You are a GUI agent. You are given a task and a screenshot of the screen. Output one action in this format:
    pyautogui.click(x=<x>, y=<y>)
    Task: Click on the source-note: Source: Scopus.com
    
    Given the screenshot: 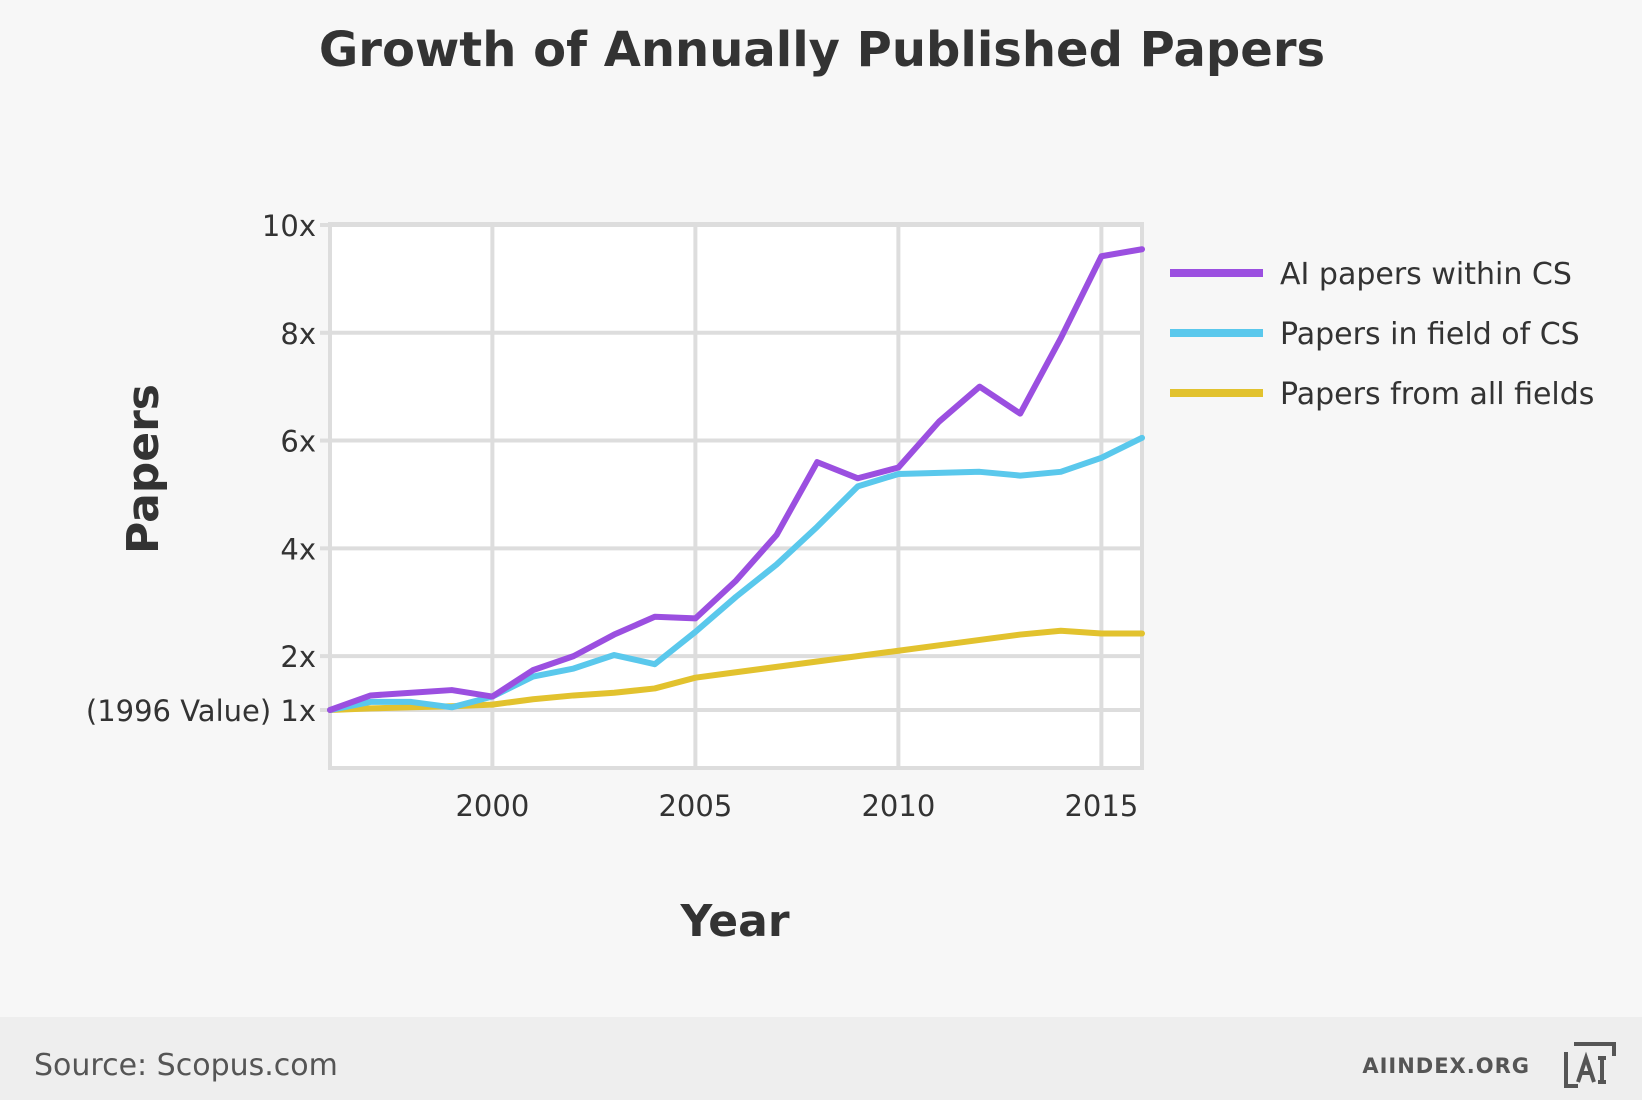 What is the action you would take?
    pyautogui.click(x=186, y=1065)
    